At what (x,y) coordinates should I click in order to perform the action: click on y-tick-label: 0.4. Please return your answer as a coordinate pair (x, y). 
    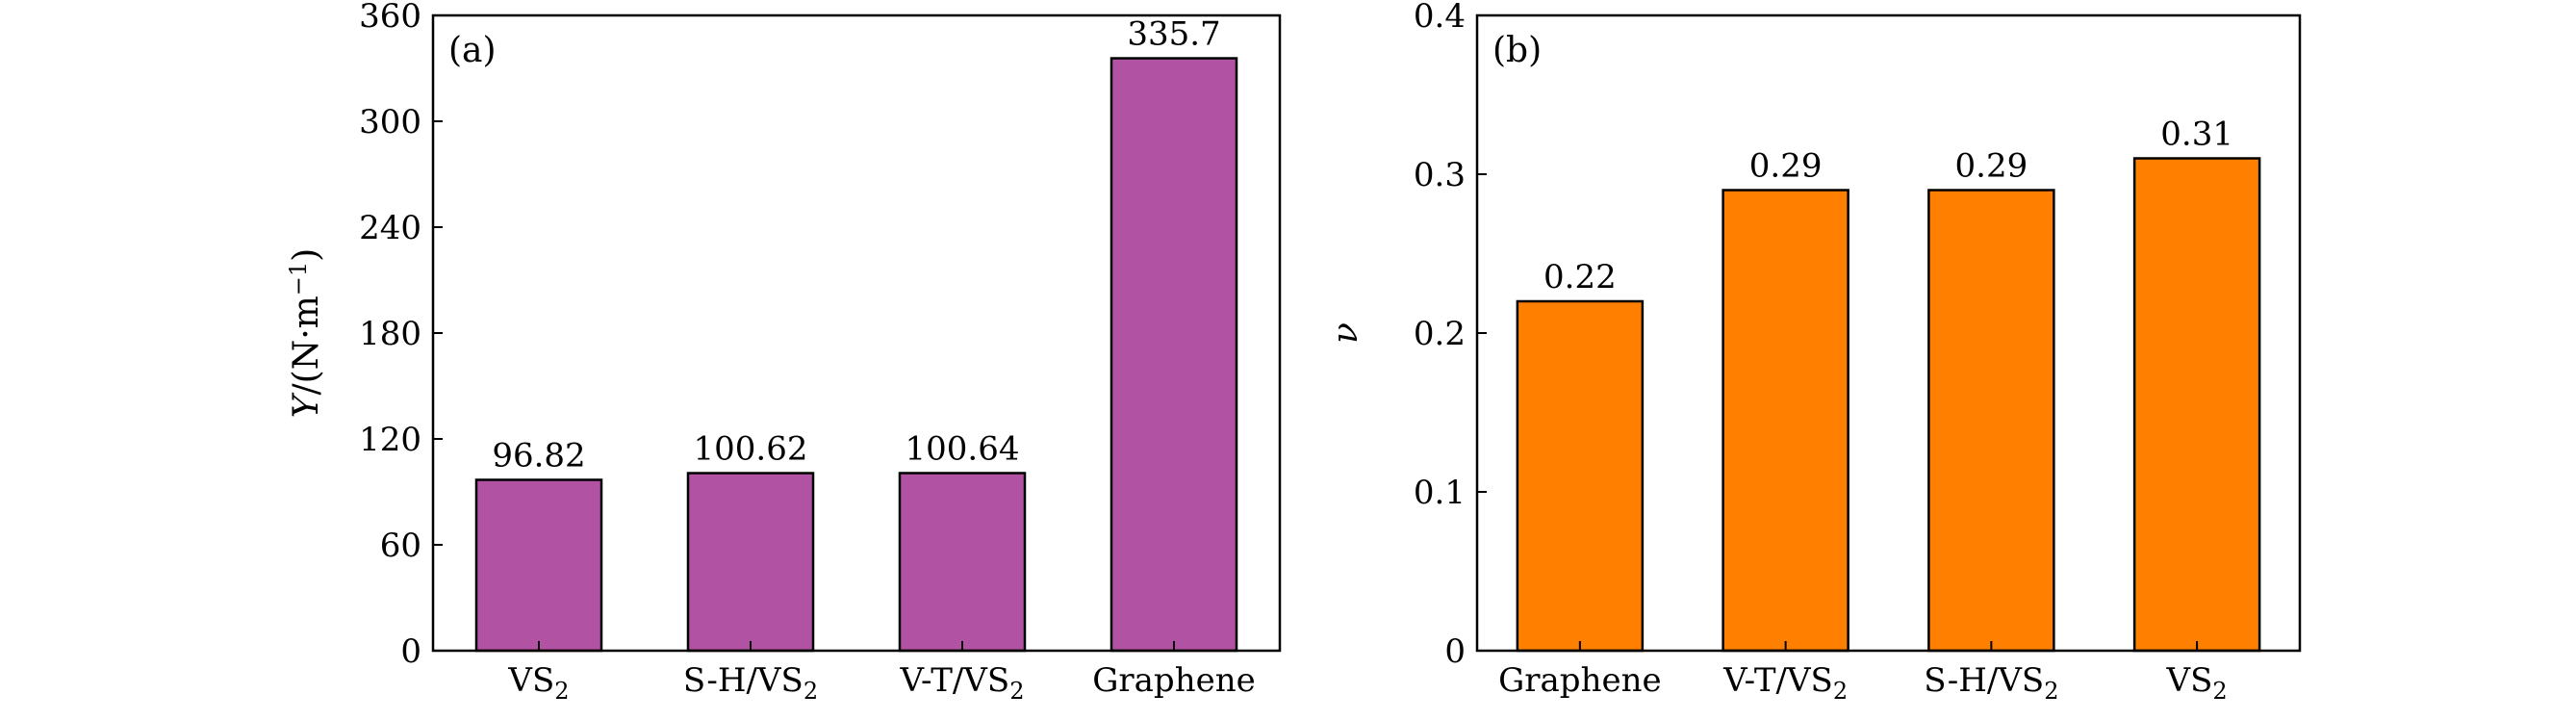
    Looking at the image, I should click on (1440, 18).